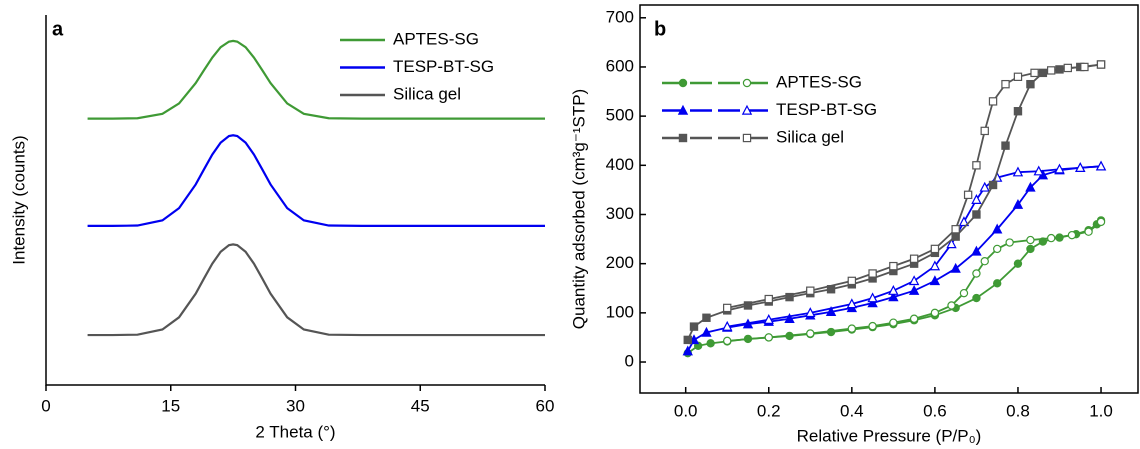 Image resolution: width=1140 pixels, height=449 pixels. What do you see at coordinates (1018, 410) in the screenshot?
I see `x-tick-label: 0.8` at bounding box center [1018, 410].